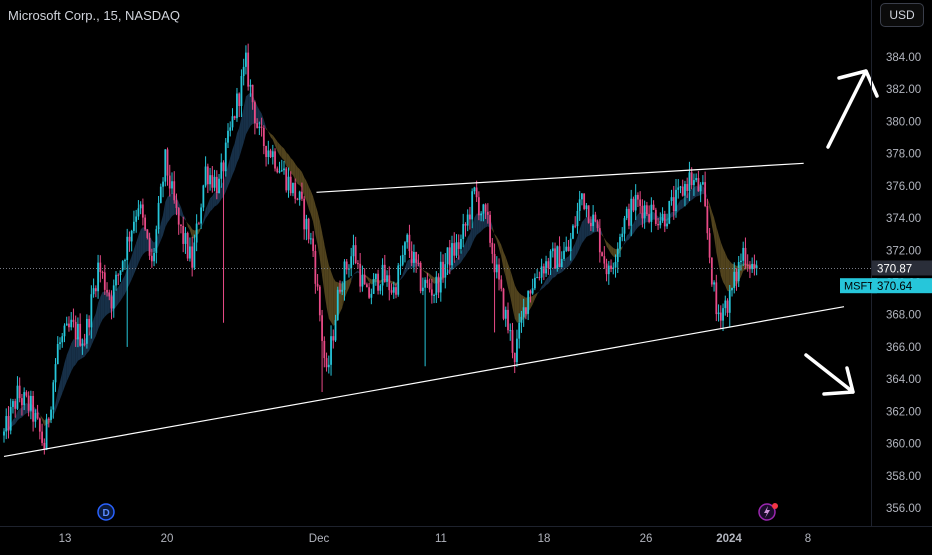 The height and width of the screenshot is (555, 932). What do you see at coordinates (646, 539) in the screenshot?
I see `x-tick-label: 26` at bounding box center [646, 539].